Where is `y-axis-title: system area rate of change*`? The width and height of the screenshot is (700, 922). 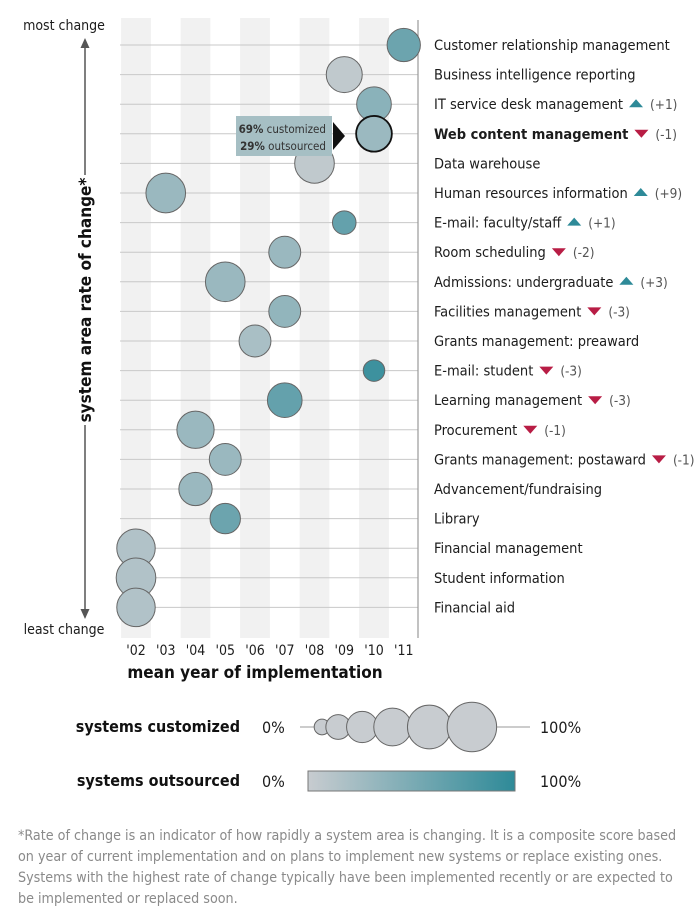 y-axis-title: system area rate of change* is located at coordinates (86, 300).